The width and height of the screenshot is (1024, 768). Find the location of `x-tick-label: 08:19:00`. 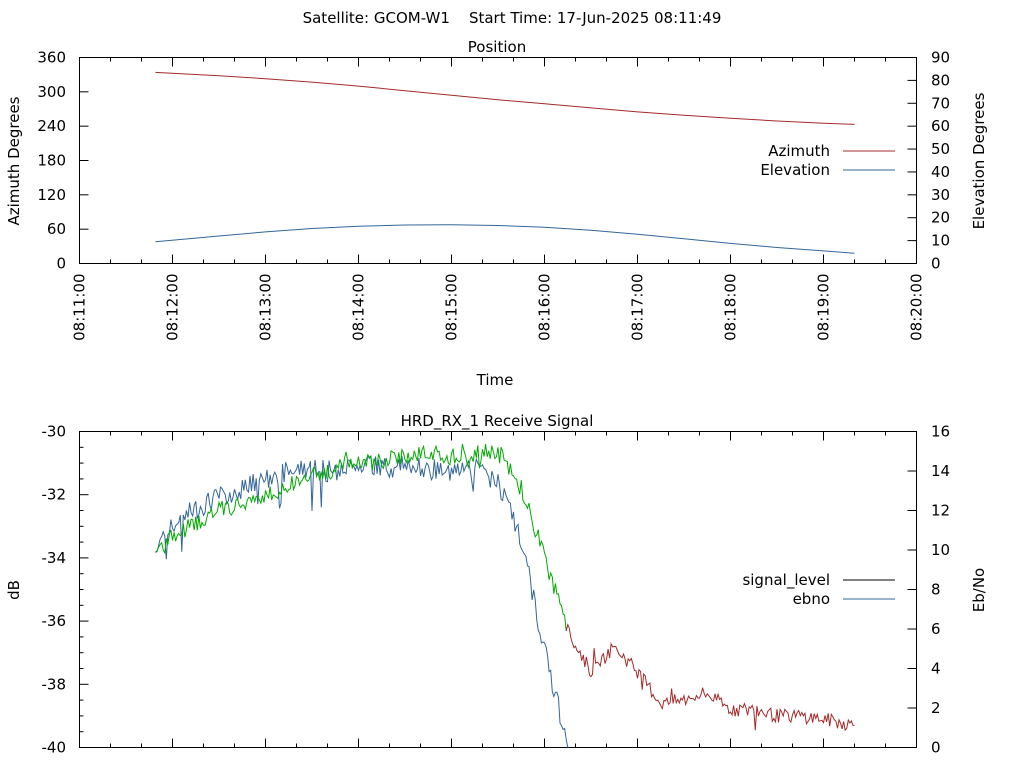

x-tick-label: 08:19:00 is located at coordinates (824, 307).